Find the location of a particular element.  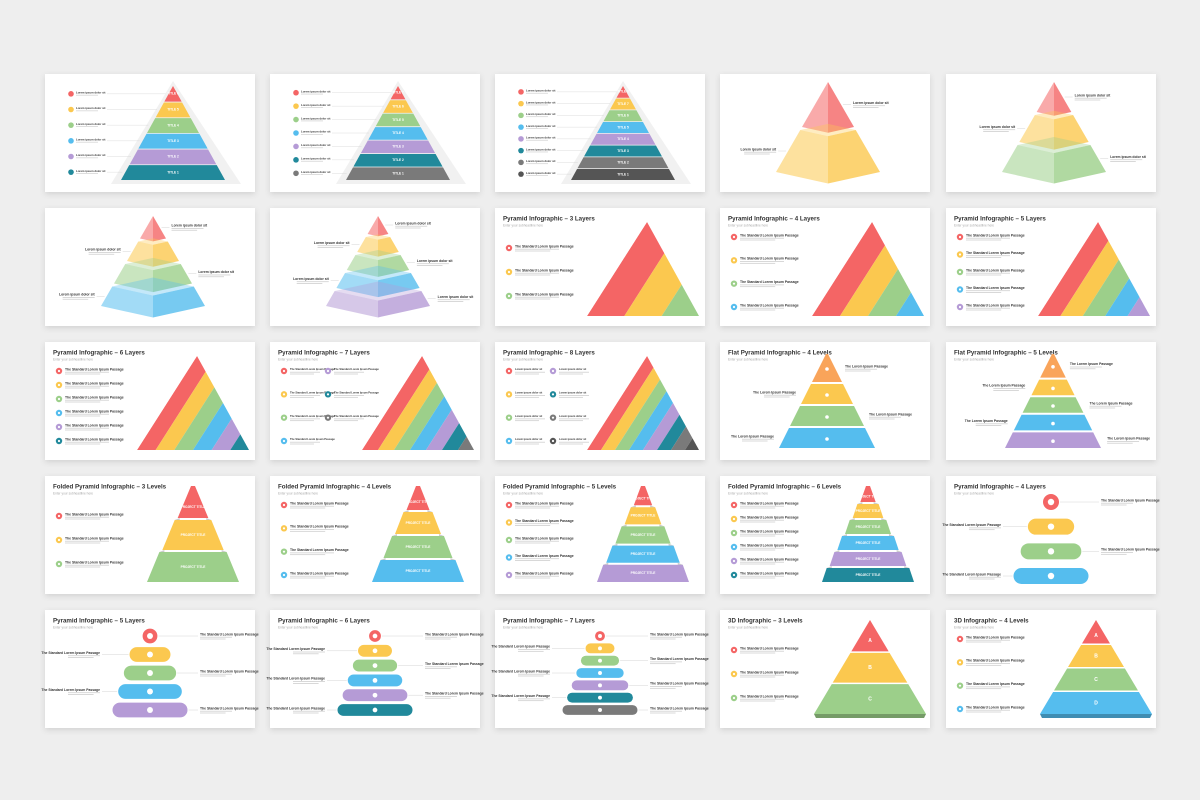

slide-title: 3D Infographic – 3 Levels is located at coordinates (765, 621).